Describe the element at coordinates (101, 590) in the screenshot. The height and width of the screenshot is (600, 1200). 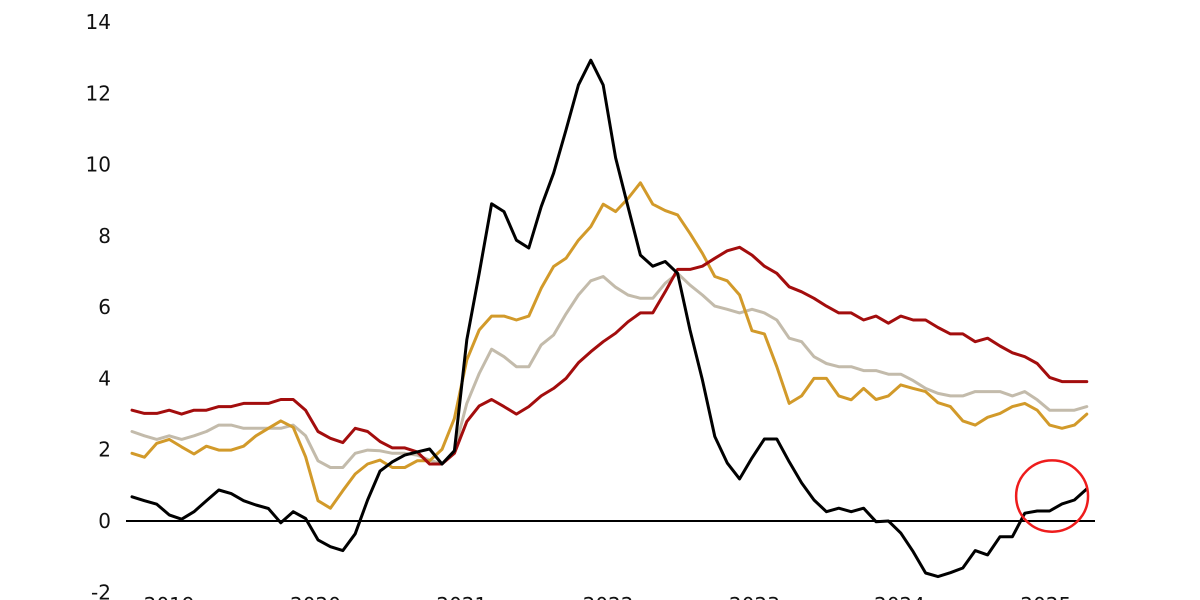
I see `y-tick-label: -2` at that location.